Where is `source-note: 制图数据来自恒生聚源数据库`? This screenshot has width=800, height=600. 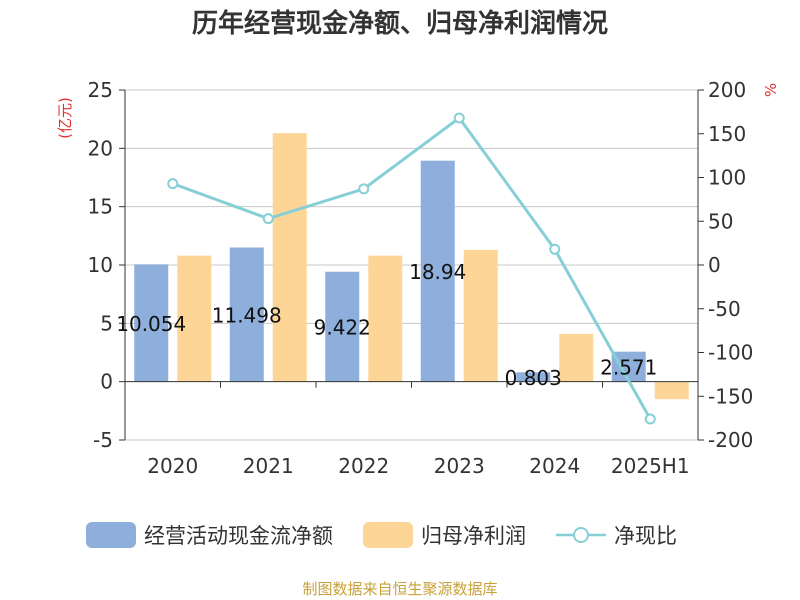 source-note: 制图数据来自恒生聚源数据库 is located at coordinates (399, 589).